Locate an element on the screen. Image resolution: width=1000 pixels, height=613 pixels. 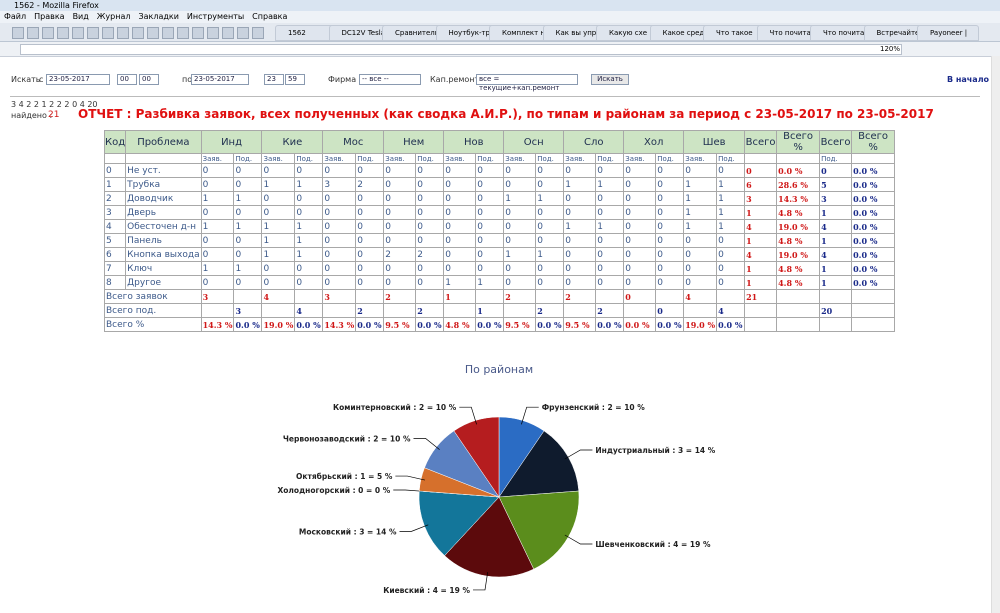
scrollbar is located at coordinates (995, 334).